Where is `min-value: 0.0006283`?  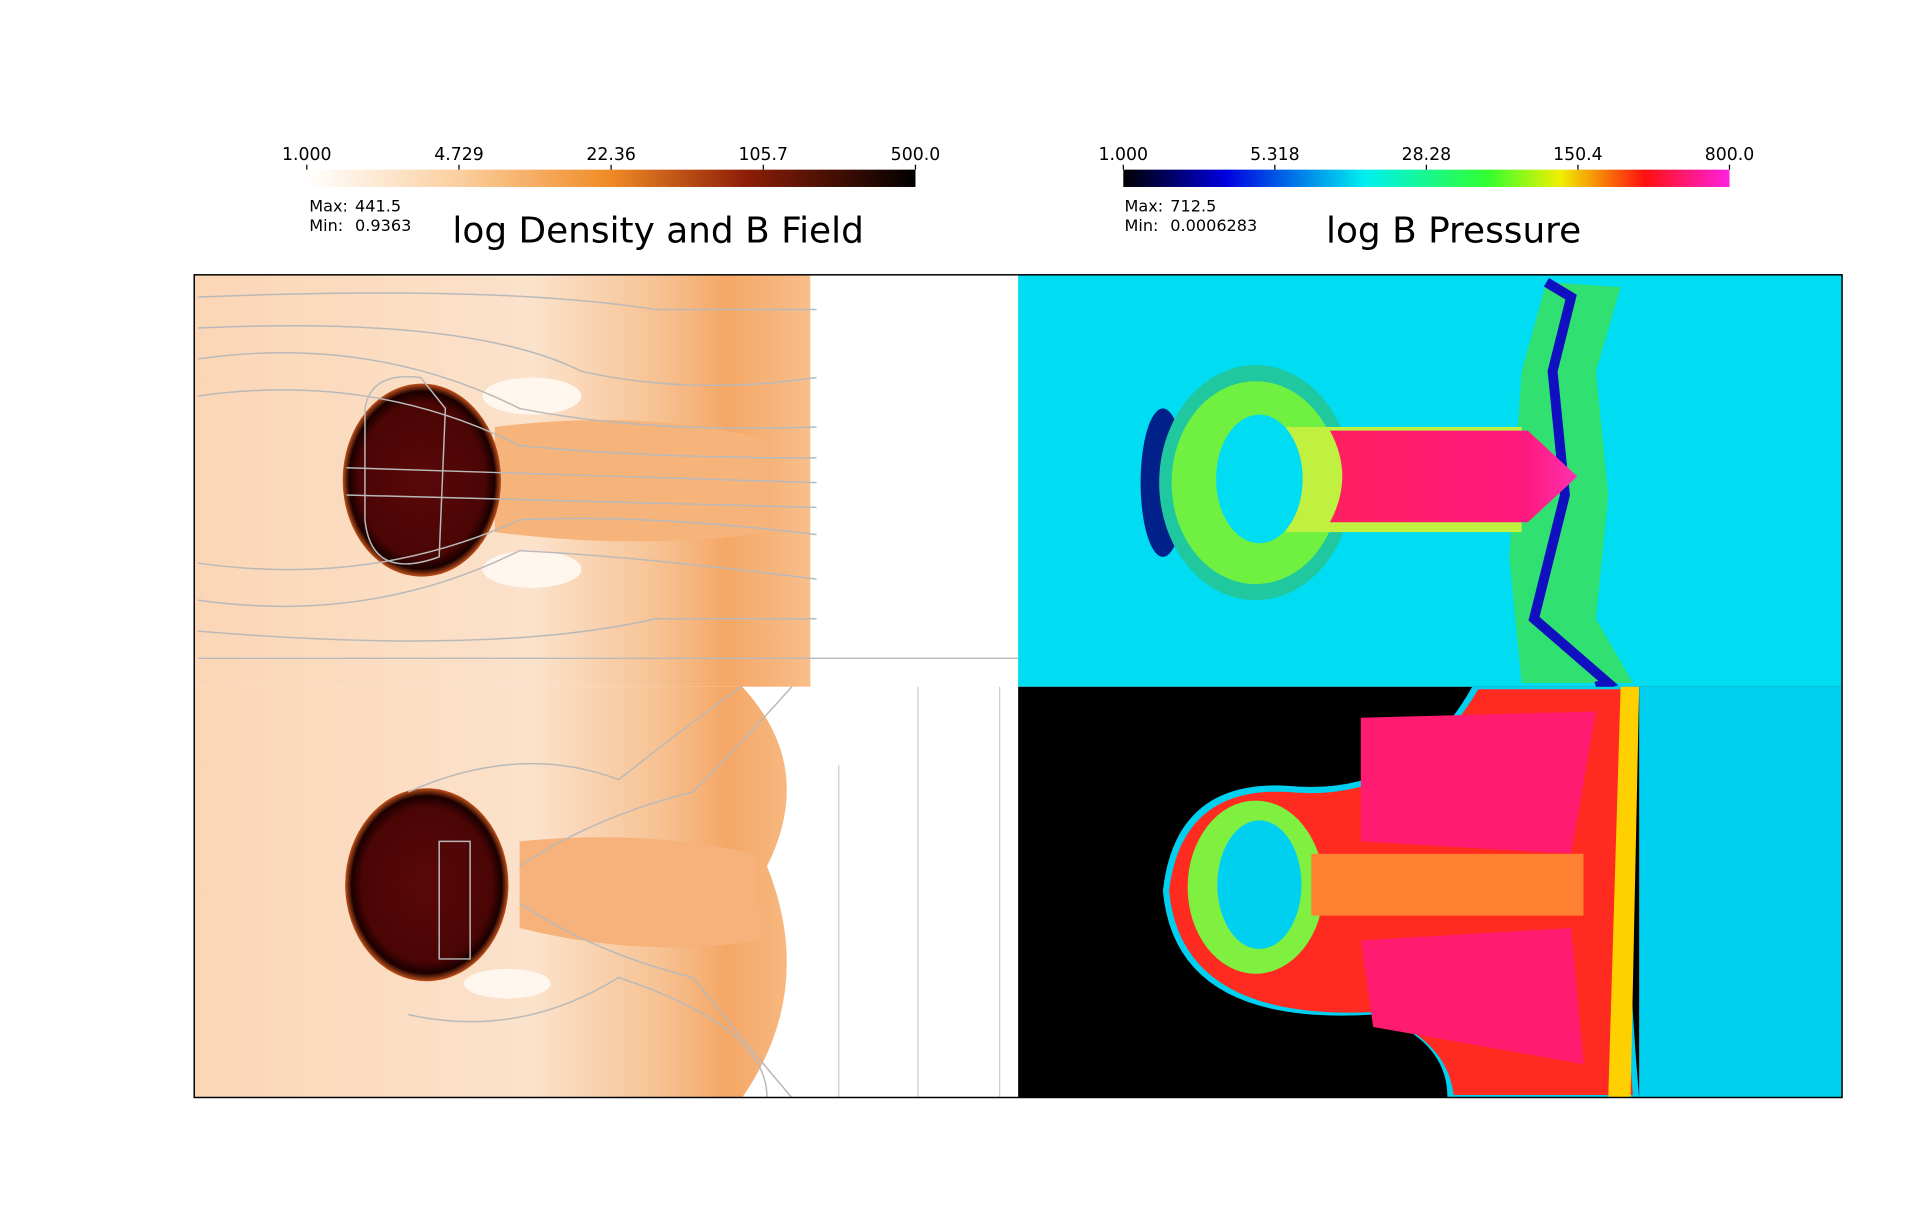 min-value: 0.0006283 is located at coordinates (1213, 225).